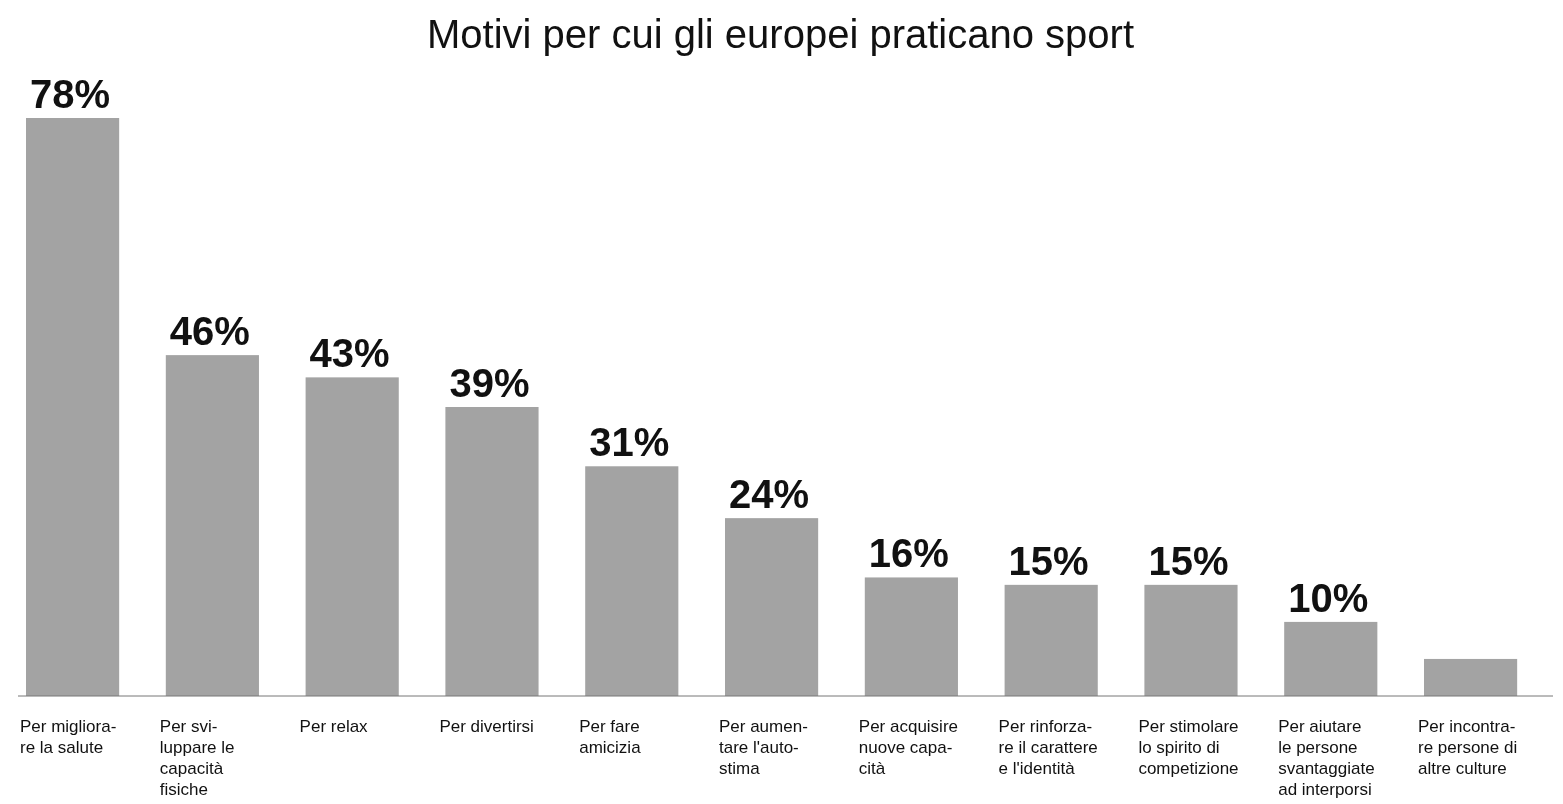 The height and width of the screenshot is (804, 1563). I want to click on data-label: 78%, so click(70, 94).